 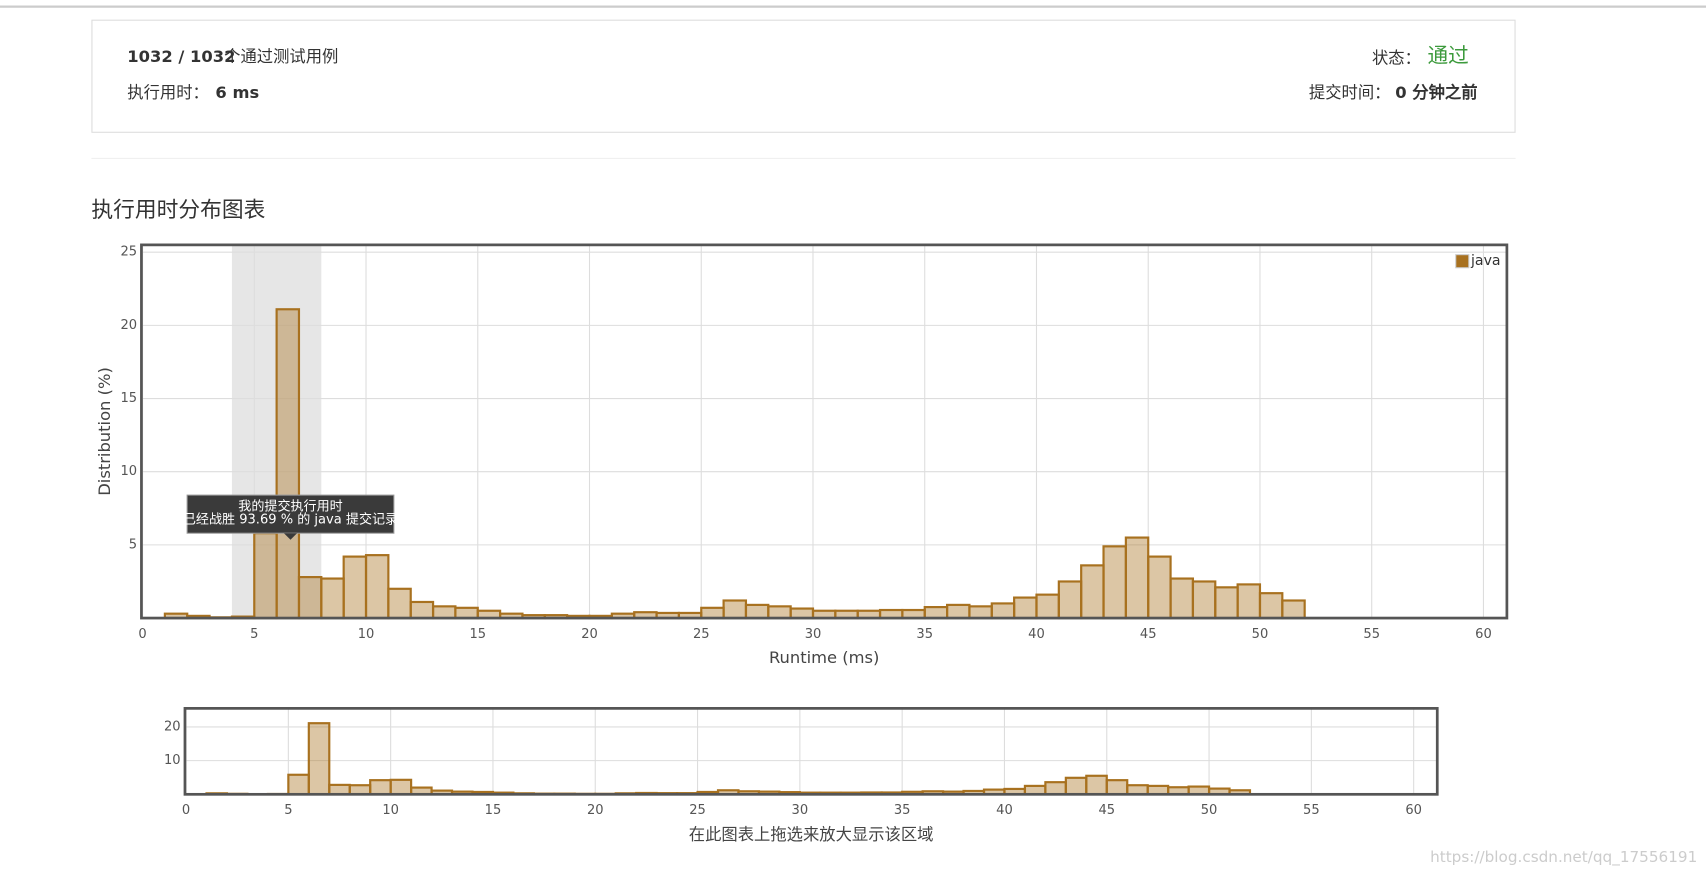 I want to click on tooltip-text: 已经战胜 93.69 % 的 java 提交记录, so click(x=290, y=520).